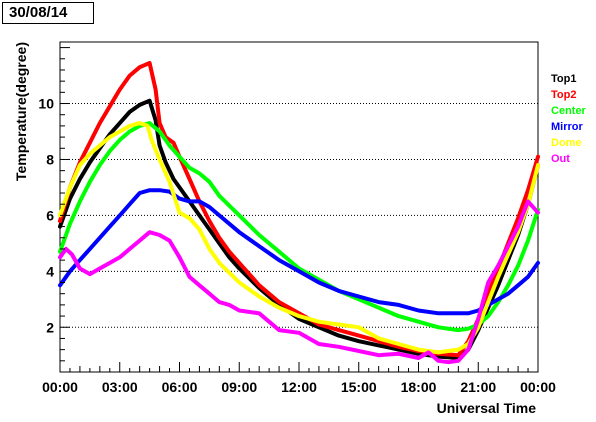 Image resolution: width=596 pixels, height=422 pixels. What do you see at coordinates (239, 387) in the screenshot?
I see `x-tick-label: 09:00` at bounding box center [239, 387].